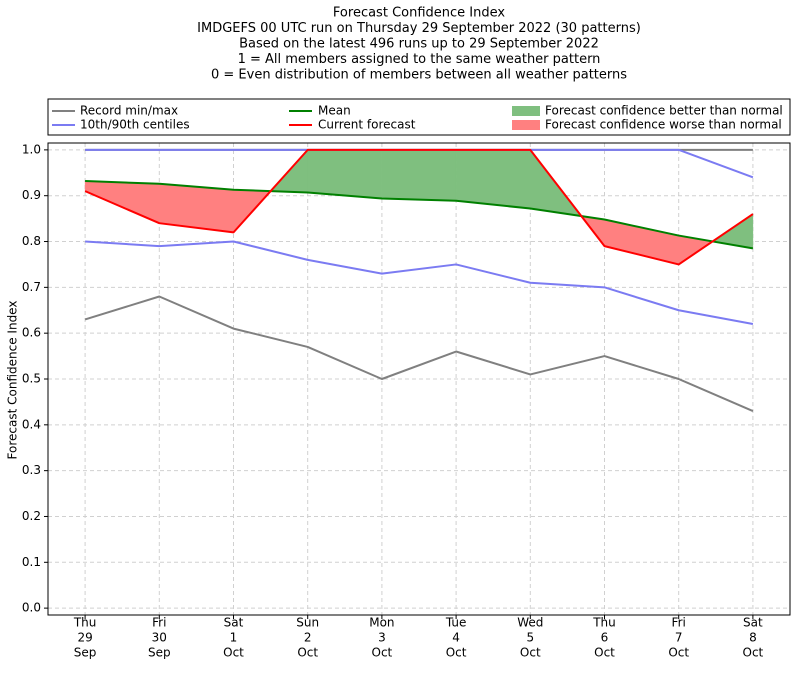 The image size is (800, 676). What do you see at coordinates (664, 111) in the screenshot?
I see `legend-label: Forecast confidence better than normal` at bounding box center [664, 111].